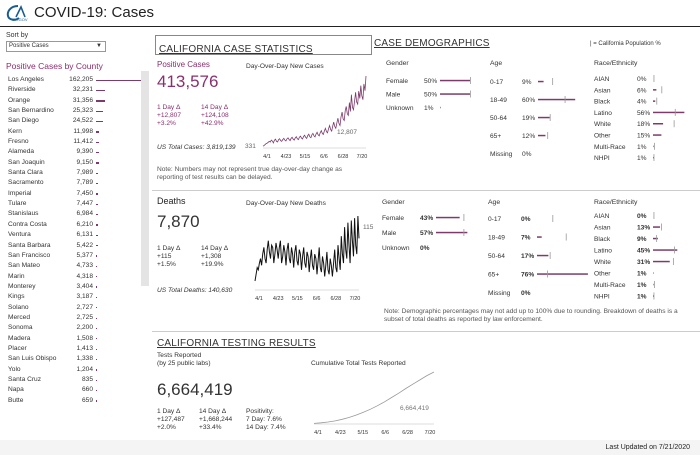 The image size is (700, 455). Describe the element at coordinates (19, 235) in the screenshot. I see `county-name: Ventura` at that location.